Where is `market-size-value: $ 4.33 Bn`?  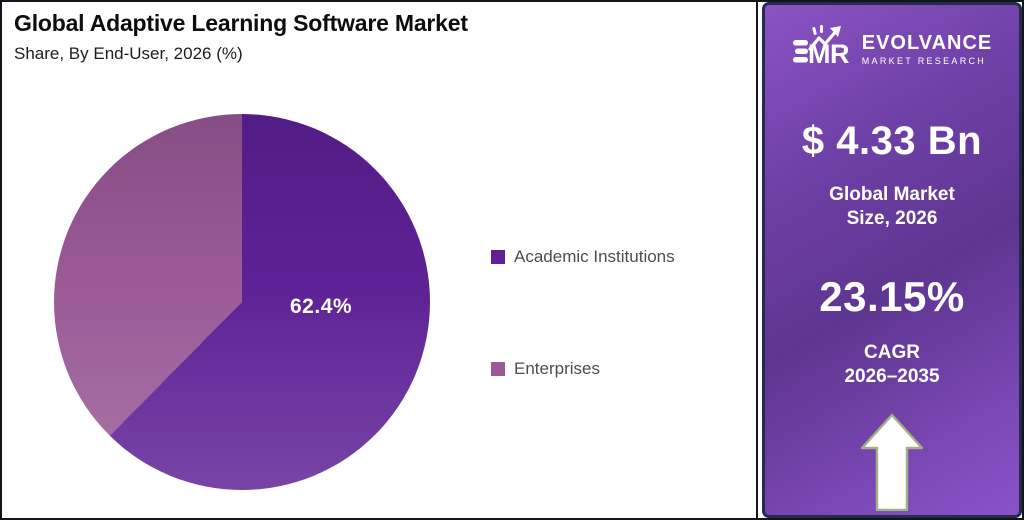
market-size-value: $ 4.33 Bn is located at coordinates (892, 141).